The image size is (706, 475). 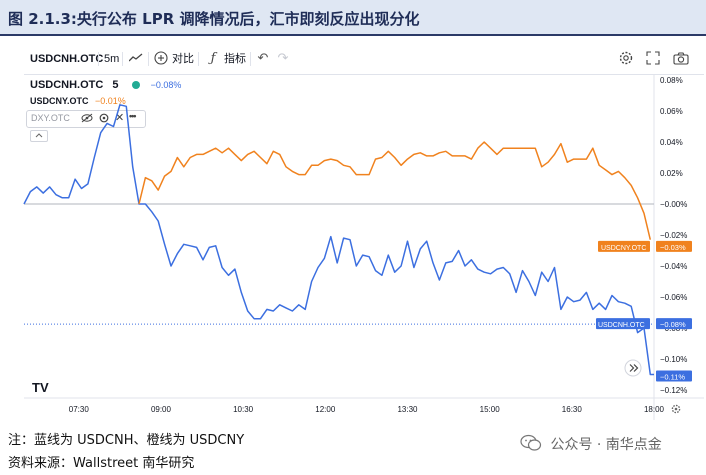 What do you see at coordinates (133, 116) in the screenshot?
I see `more-dots-icon: •••` at bounding box center [133, 116].